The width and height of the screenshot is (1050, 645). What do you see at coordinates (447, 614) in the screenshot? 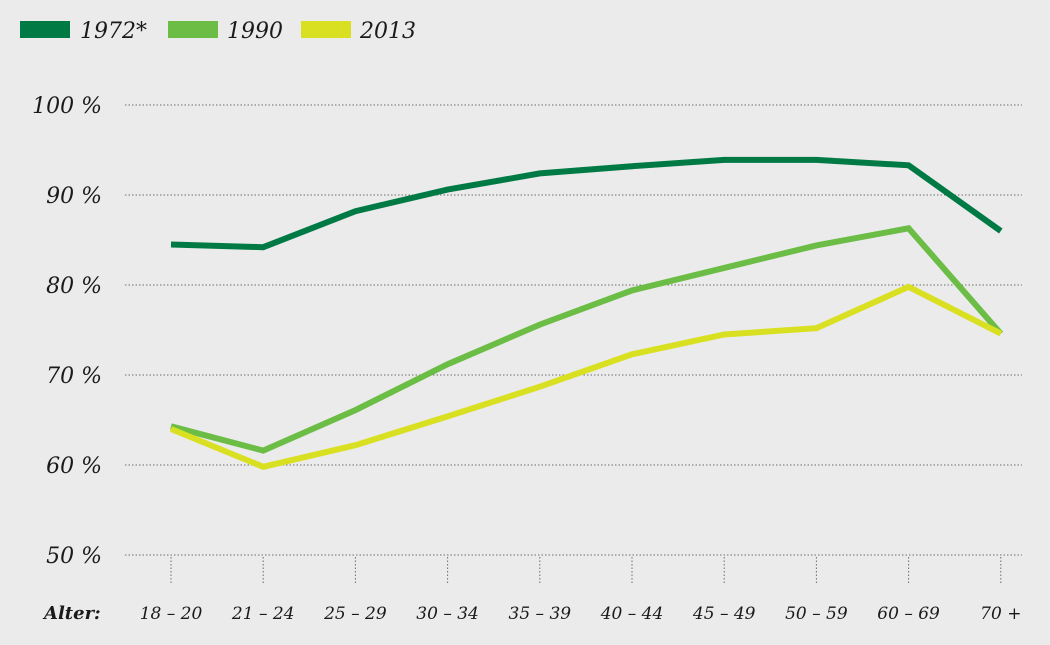
I see `x-tick-label-3: 30 – 34` at bounding box center [447, 614].